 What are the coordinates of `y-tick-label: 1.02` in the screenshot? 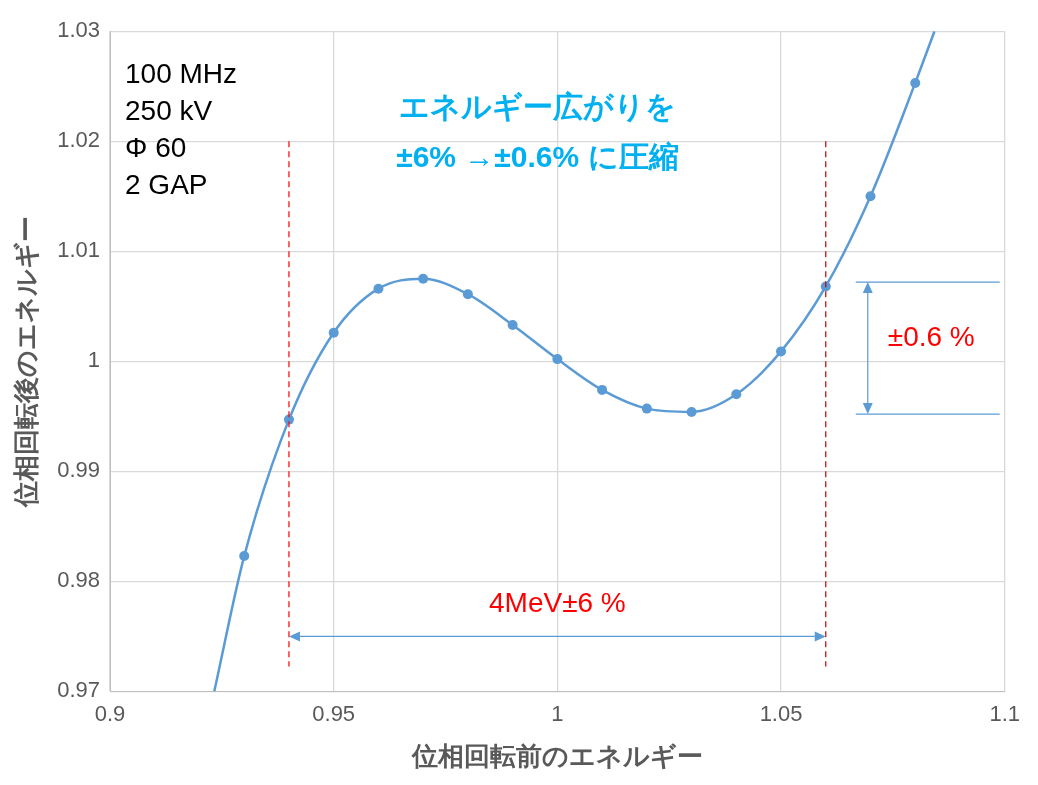 It's located at (79, 140).